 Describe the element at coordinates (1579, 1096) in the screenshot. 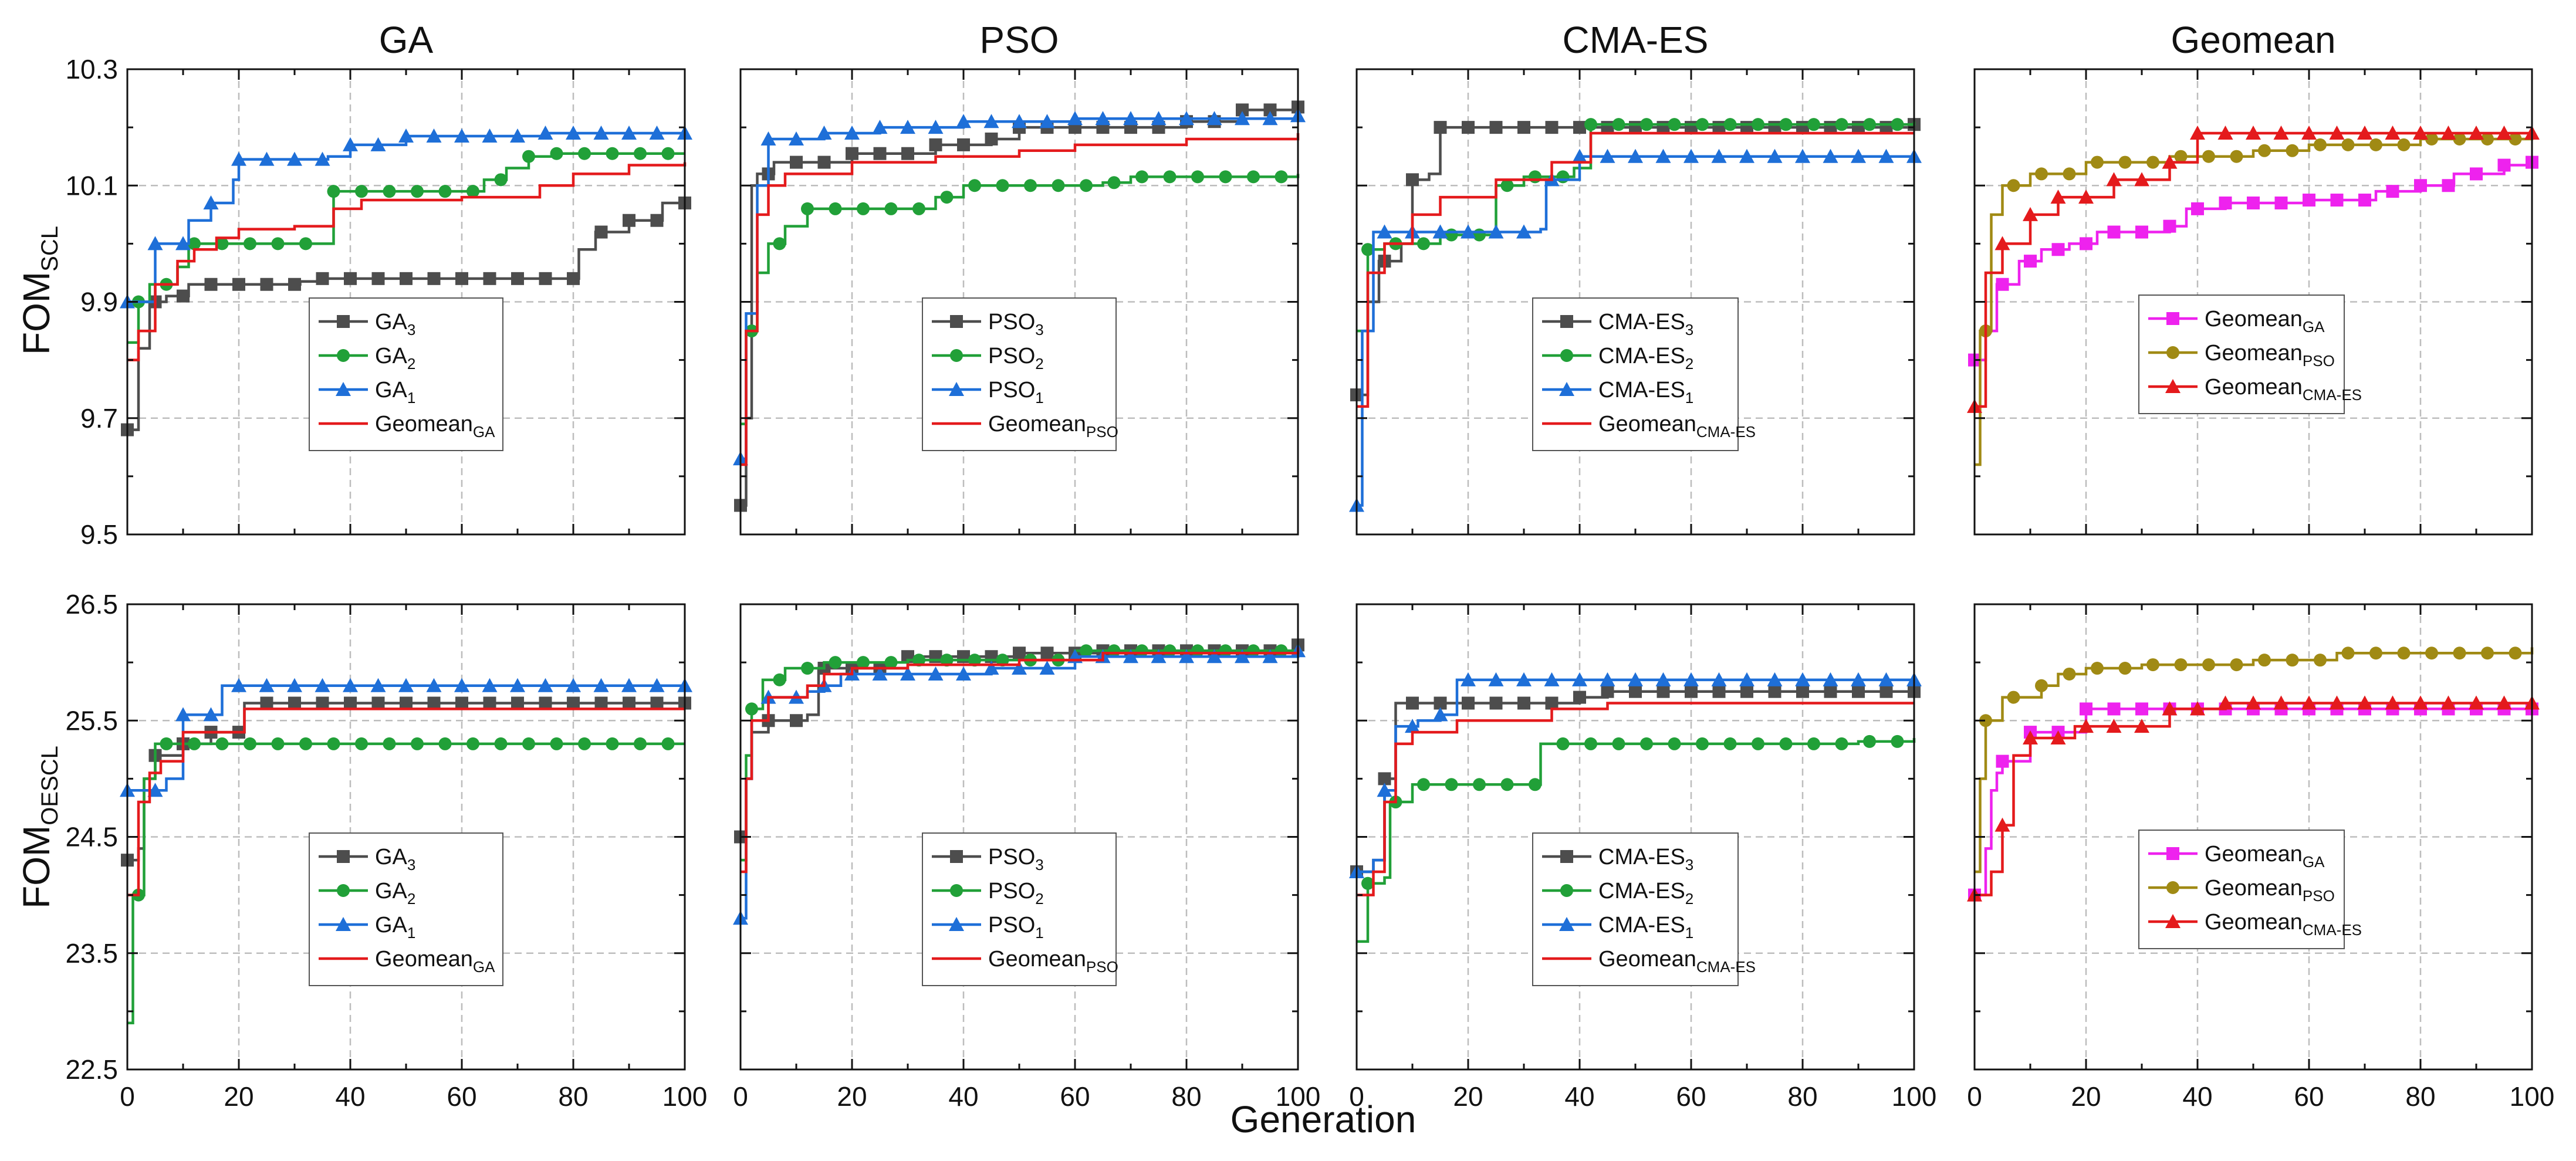

I see `x-tick-label: 40` at that location.